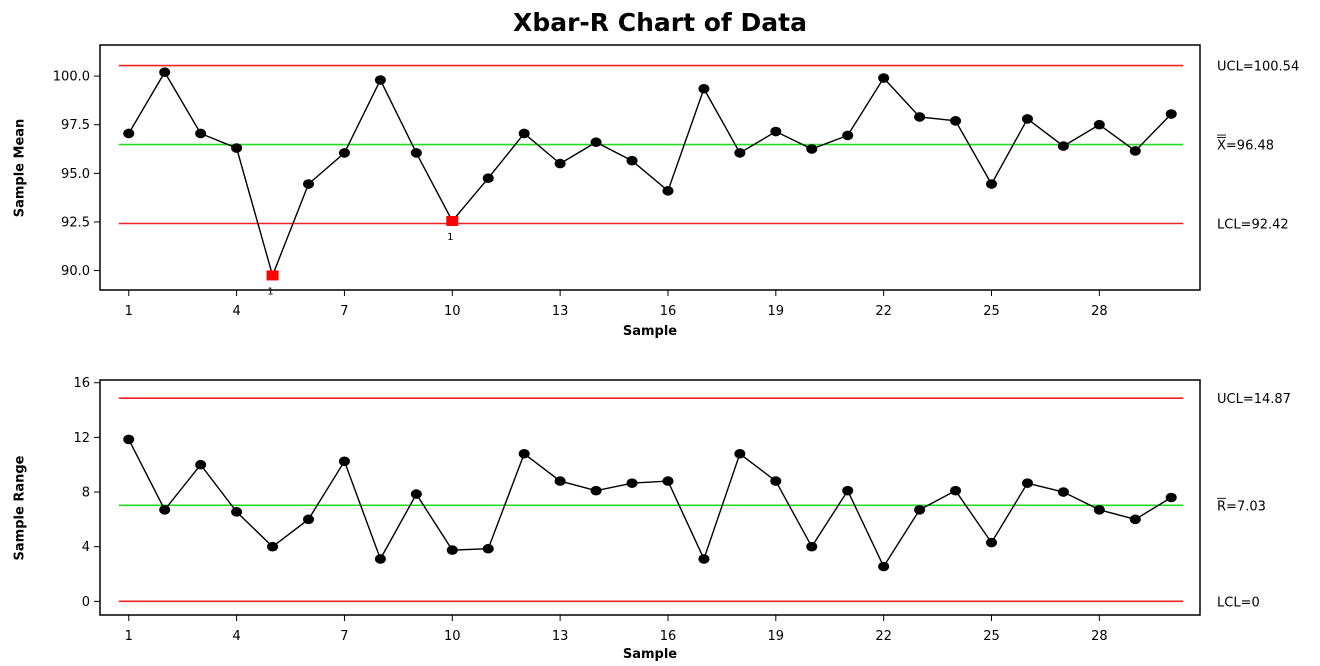 Image resolution: width=1320 pixels, height=666 pixels. What do you see at coordinates (1221, 506) in the screenshot?
I see `center-symbol: R` at bounding box center [1221, 506].